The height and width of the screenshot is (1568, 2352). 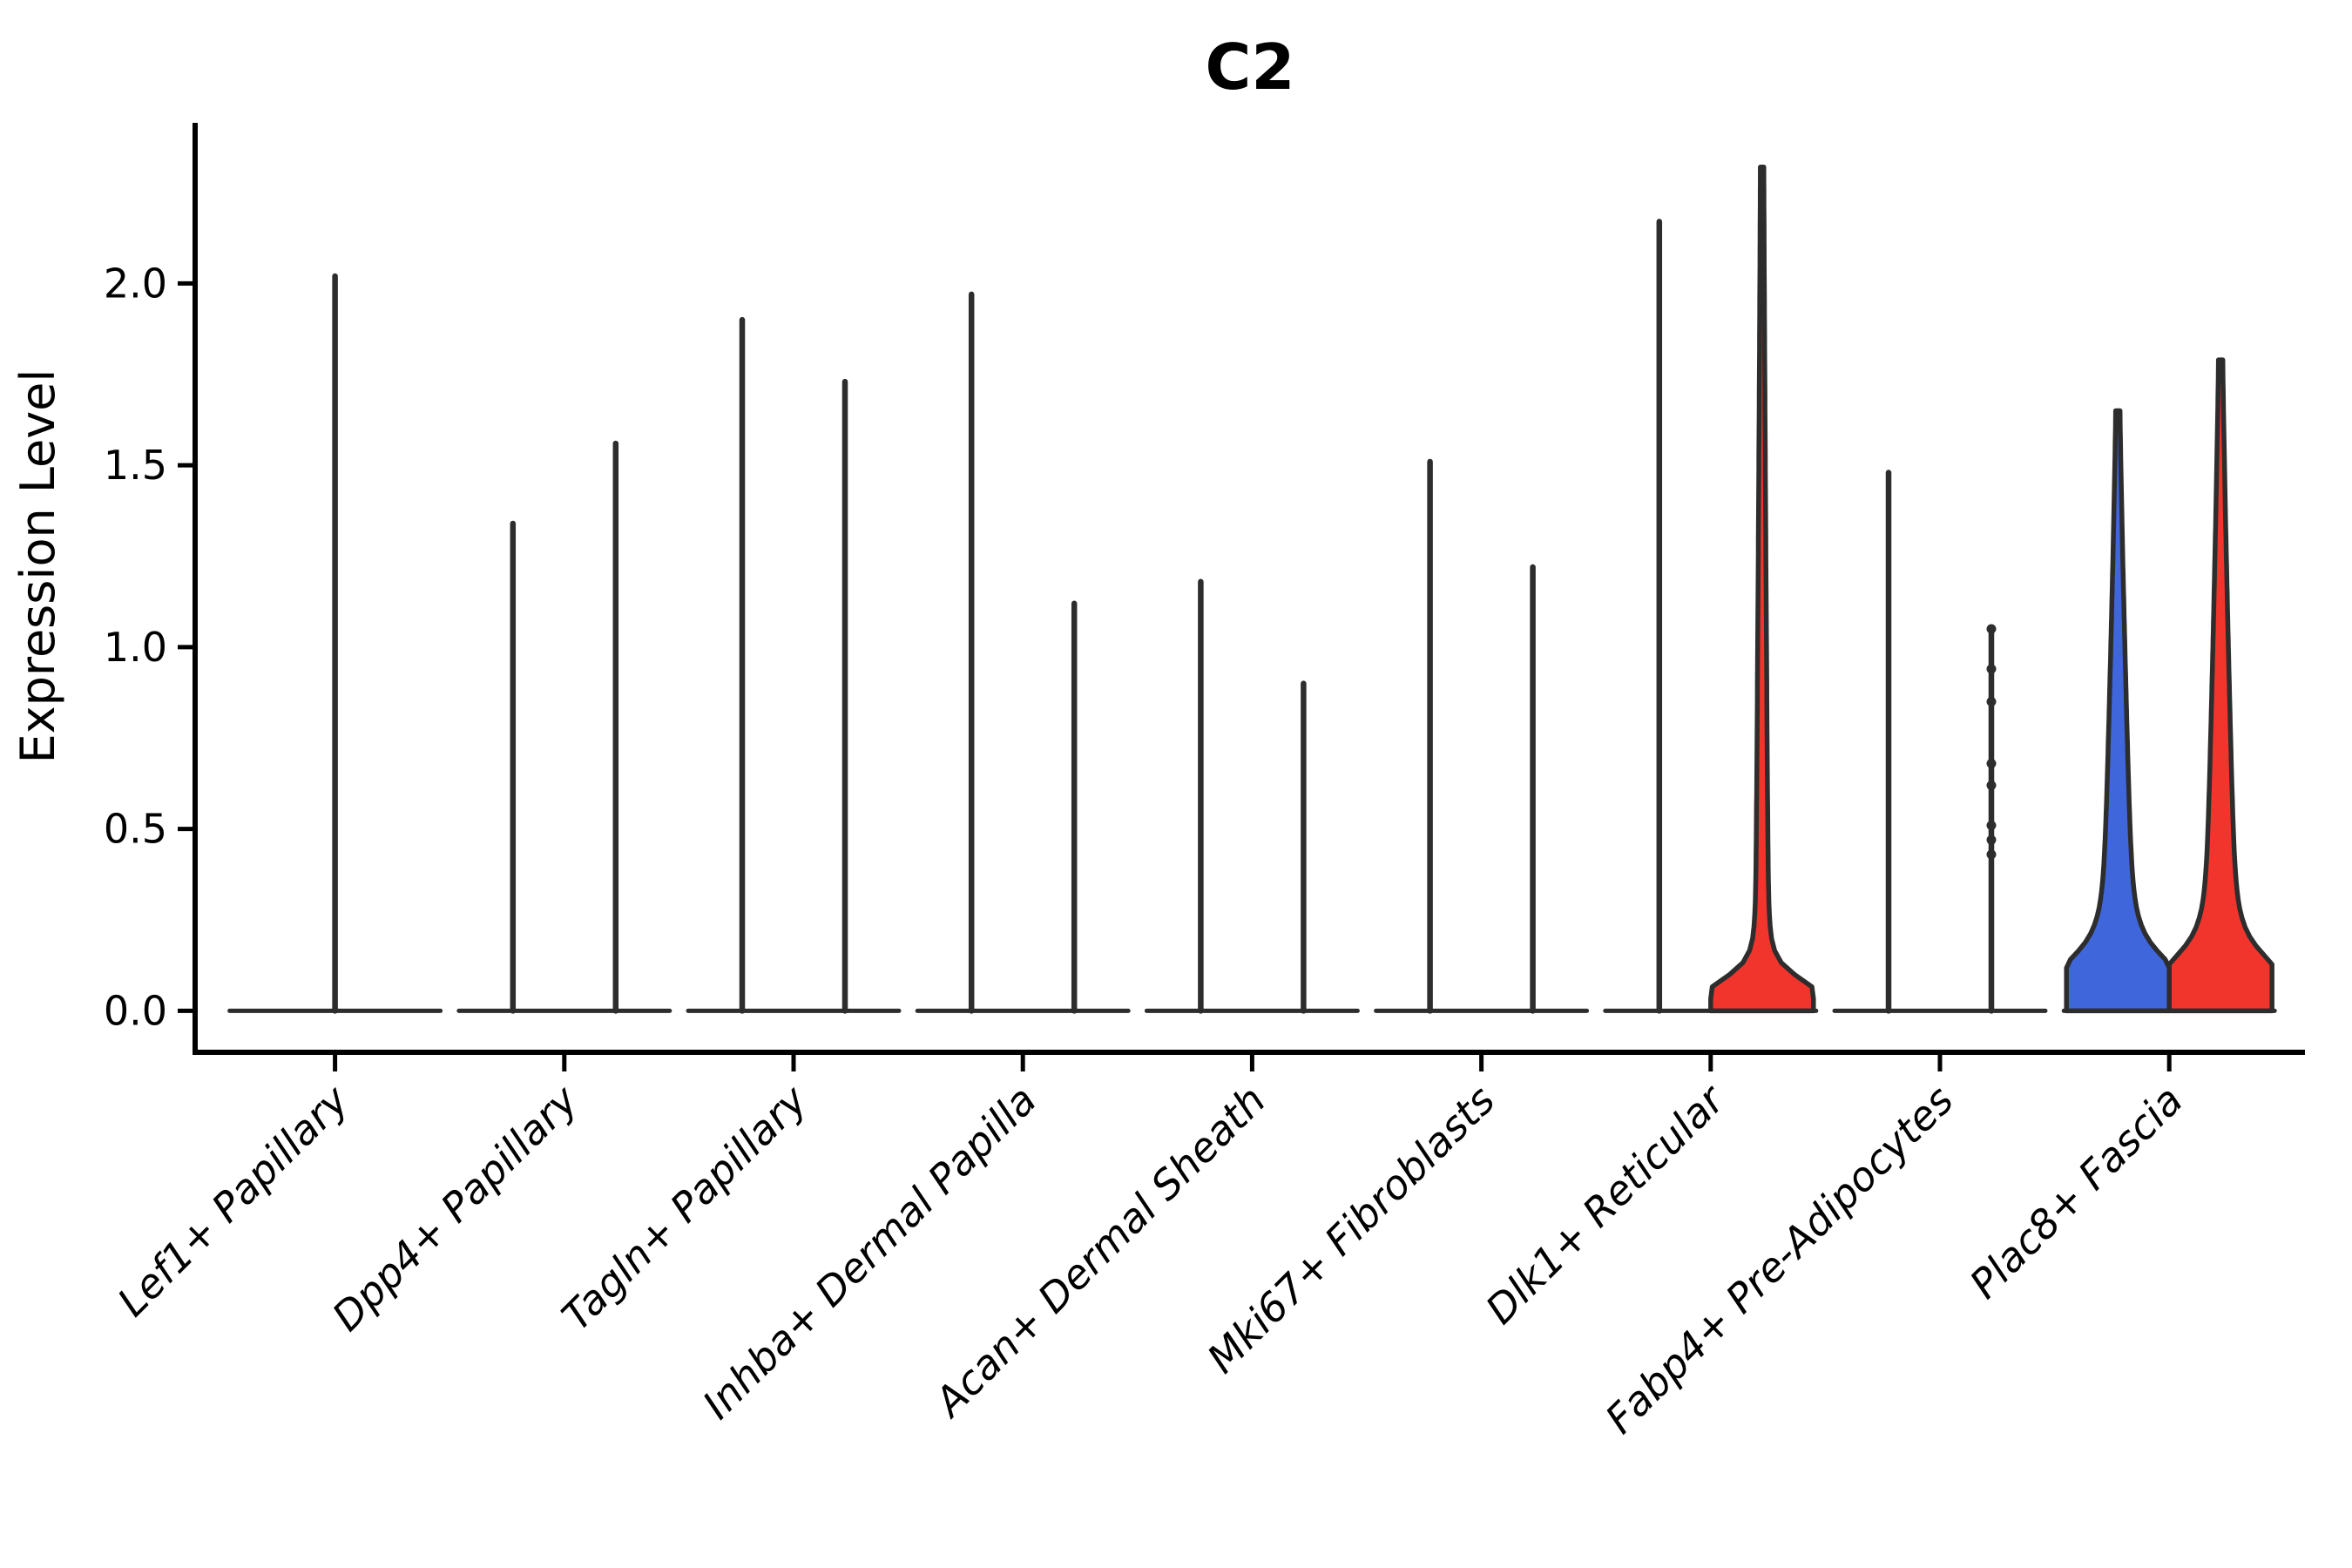 I want to click on chart-title: C2, so click(x=1250, y=67).